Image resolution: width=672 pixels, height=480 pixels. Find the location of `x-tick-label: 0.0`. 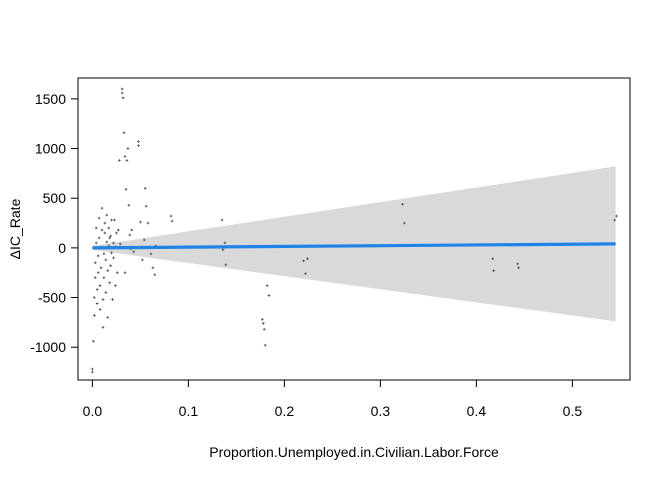

x-tick-label: 0.0 is located at coordinates (93, 411).